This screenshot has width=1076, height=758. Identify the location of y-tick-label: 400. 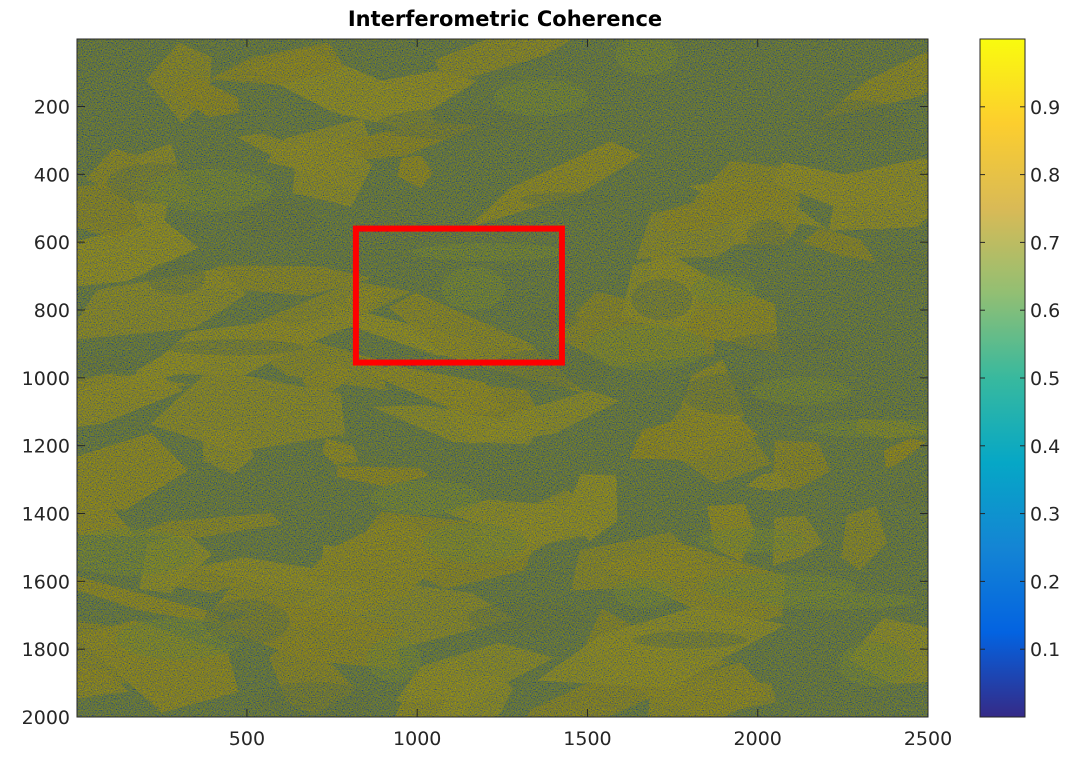
(52, 175).